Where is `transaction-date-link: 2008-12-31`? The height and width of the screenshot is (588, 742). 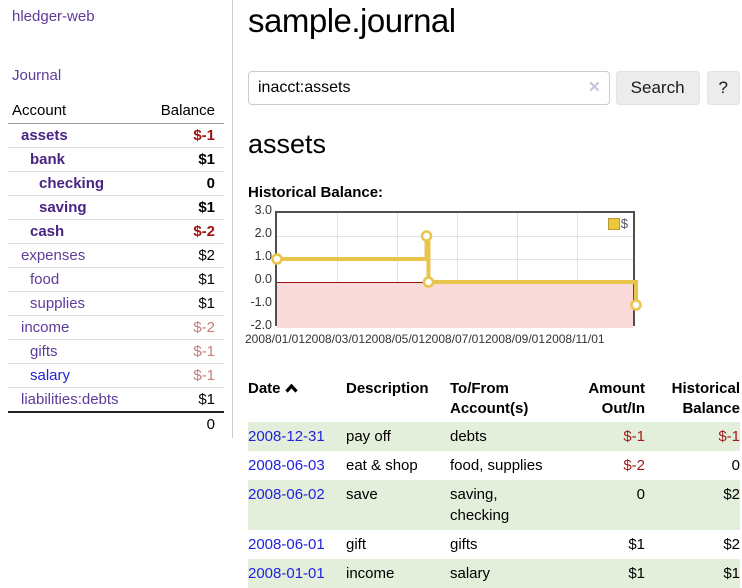
transaction-date-link: 2008-12-31 is located at coordinates (286, 436).